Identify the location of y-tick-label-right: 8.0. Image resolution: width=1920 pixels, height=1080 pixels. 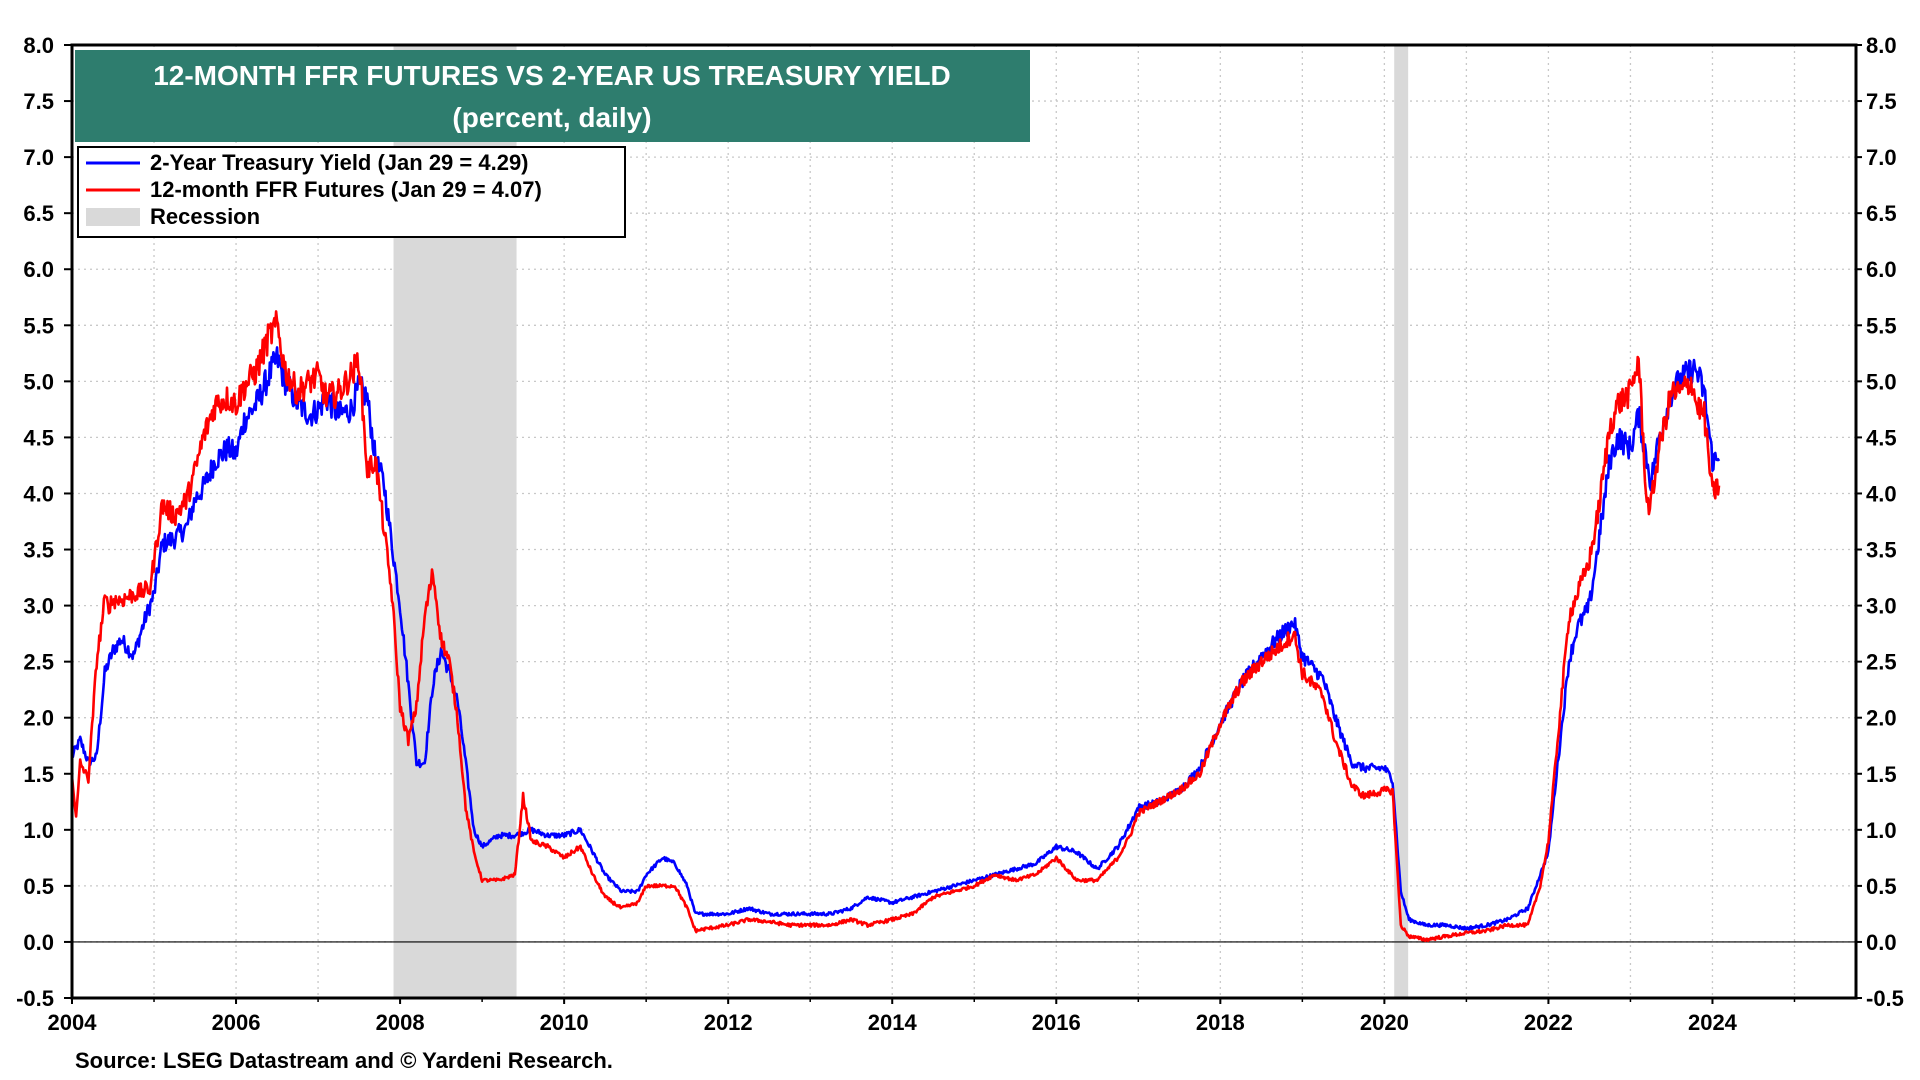
(1881, 45).